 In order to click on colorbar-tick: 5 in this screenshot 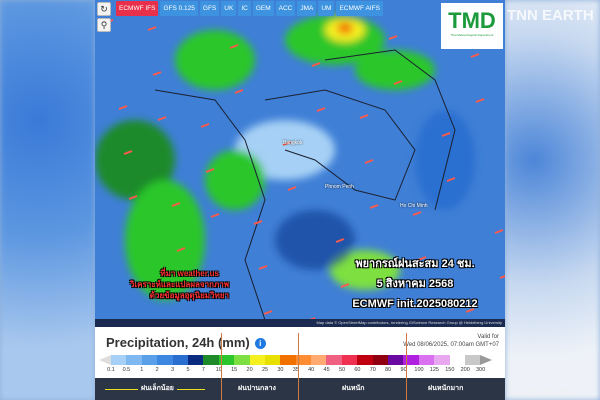, I will do `click(188, 370)`.